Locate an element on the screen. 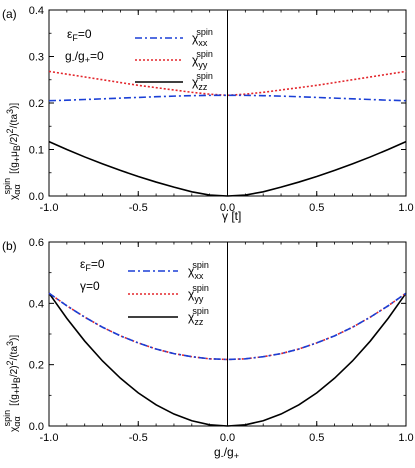 Image resolution: width=415 pixels, height=468 pixels. panel-a-tag: (a) is located at coordinates (9, 14).